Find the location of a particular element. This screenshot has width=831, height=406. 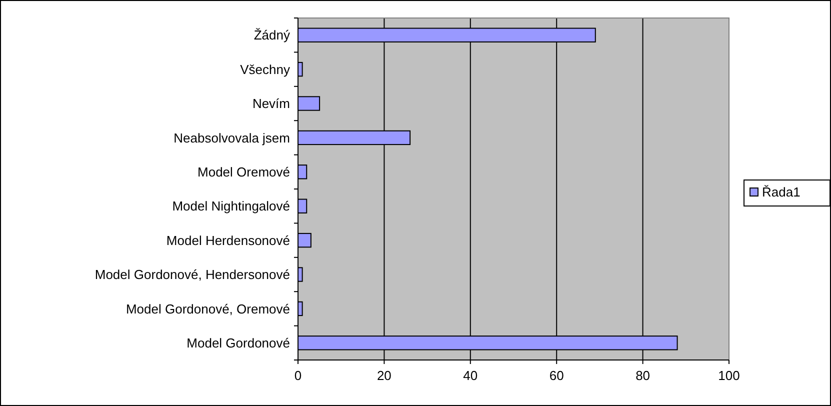

x-tick-label: 0 is located at coordinates (298, 375).